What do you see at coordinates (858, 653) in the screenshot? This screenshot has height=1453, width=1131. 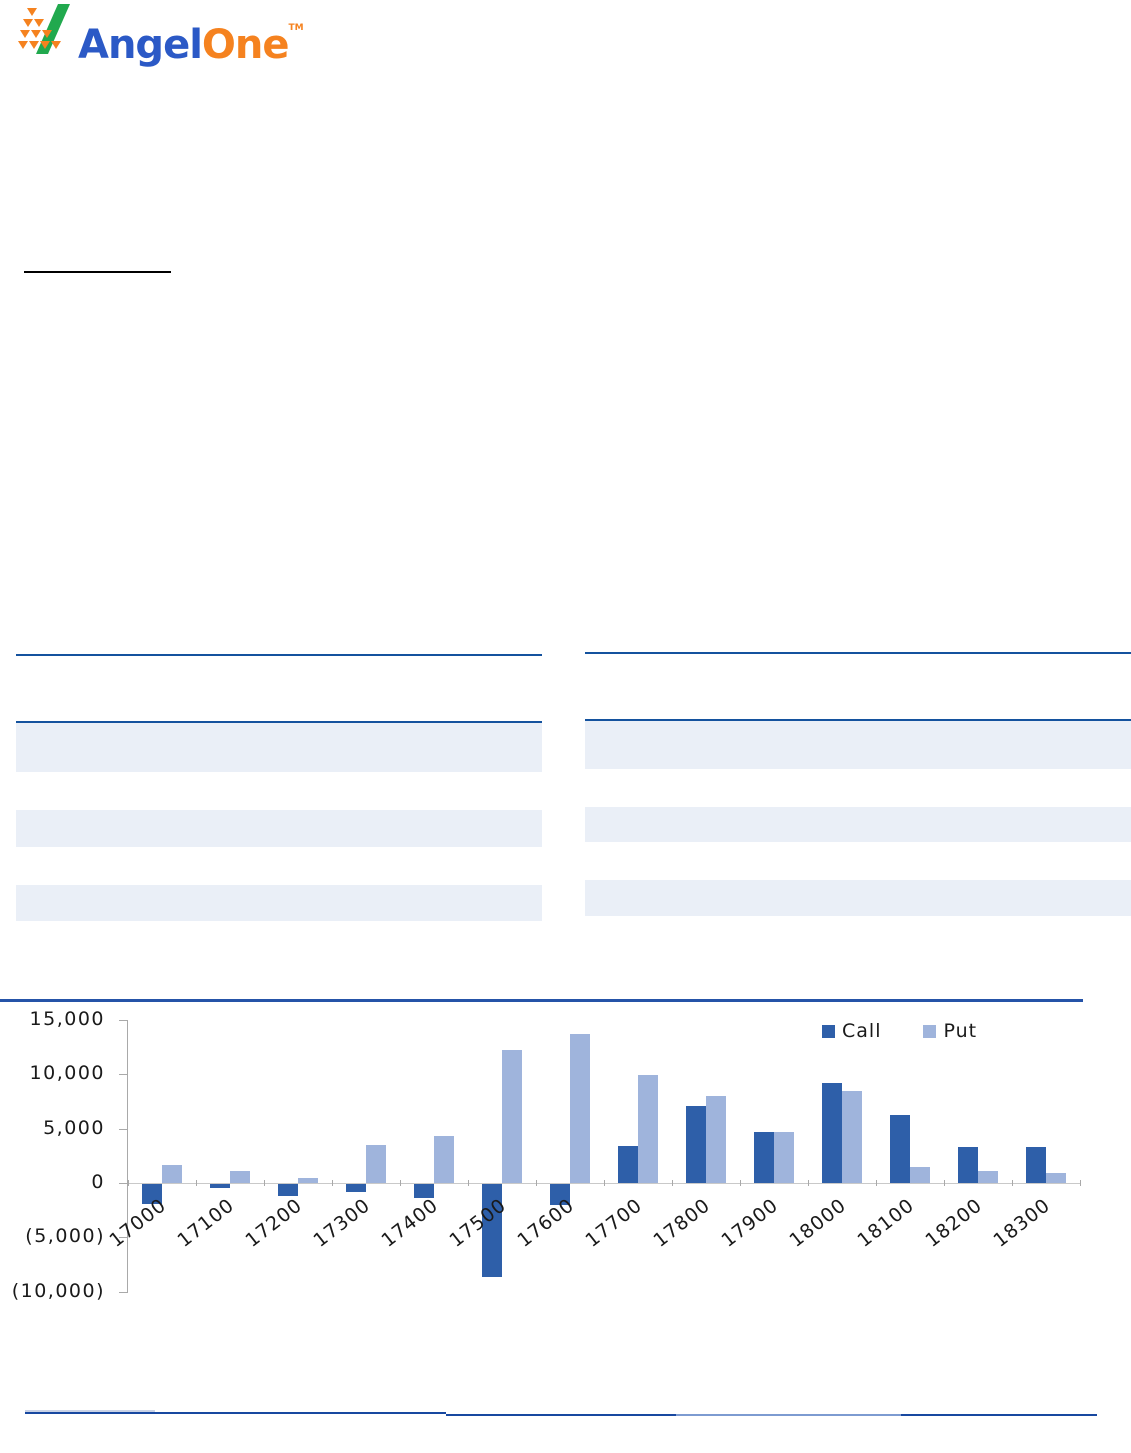 I see `right-table-top-rule` at bounding box center [858, 653].